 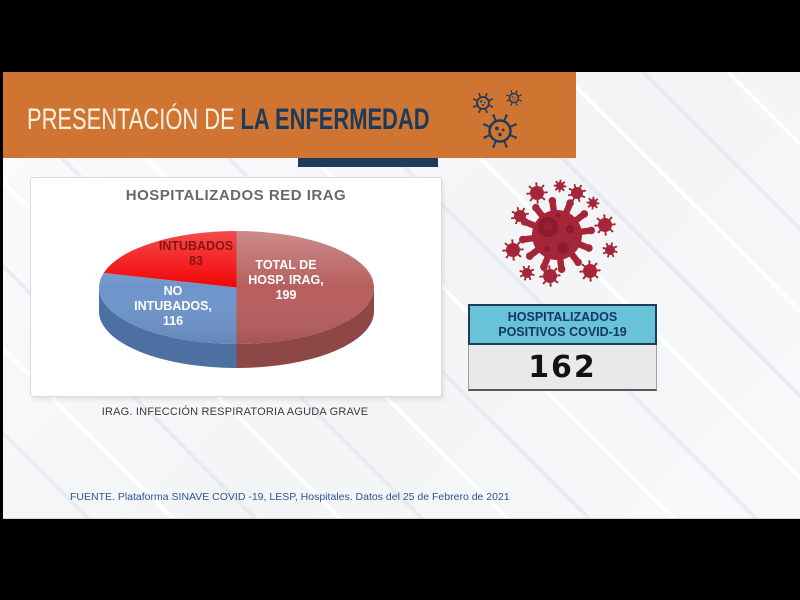 What do you see at coordinates (368, 162) in the screenshot?
I see `title-underline-bar` at bounding box center [368, 162].